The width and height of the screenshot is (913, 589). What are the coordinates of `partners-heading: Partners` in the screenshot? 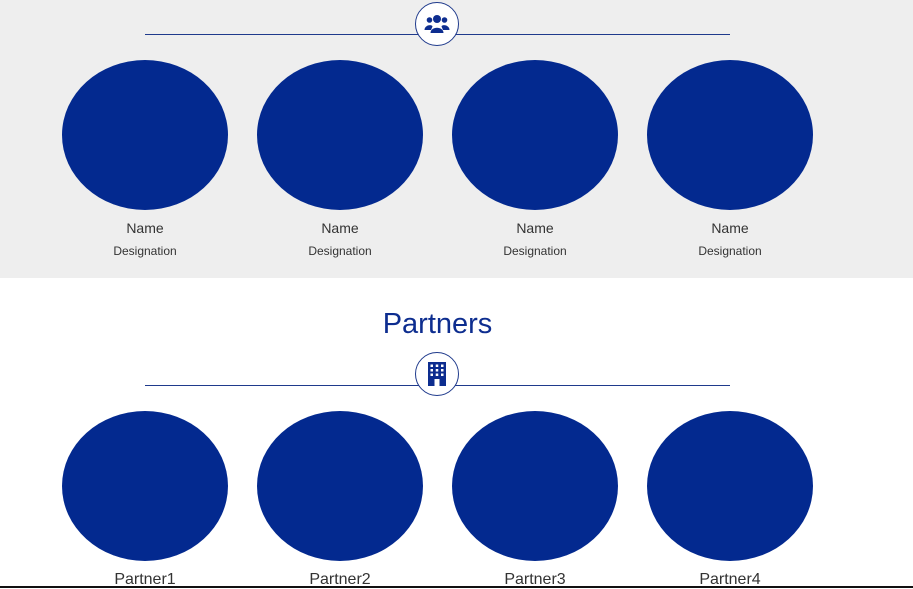 It's located at (437, 324).